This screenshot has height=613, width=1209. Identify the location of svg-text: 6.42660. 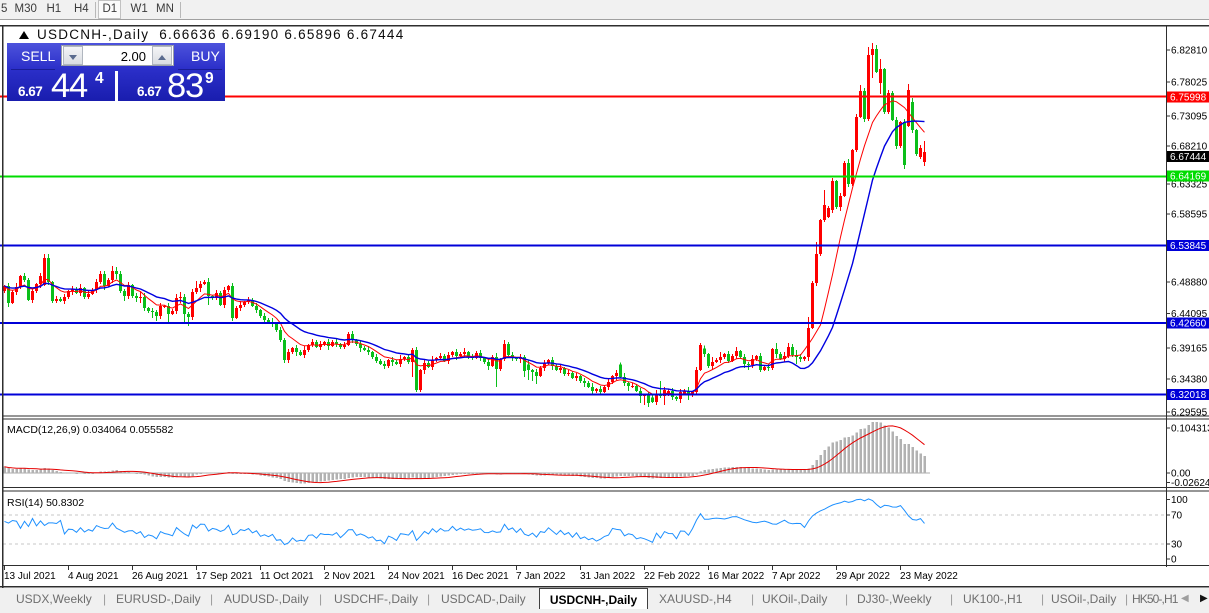
(1188, 324).